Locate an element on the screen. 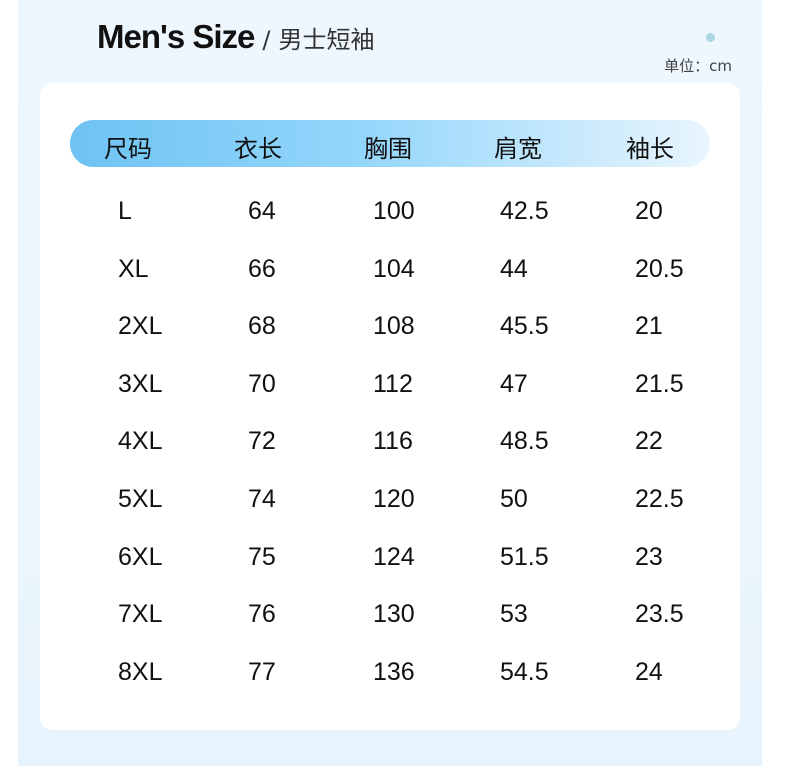 This screenshot has width=790, height=766. table-cell: 23 is located at coordinates (649, 556).